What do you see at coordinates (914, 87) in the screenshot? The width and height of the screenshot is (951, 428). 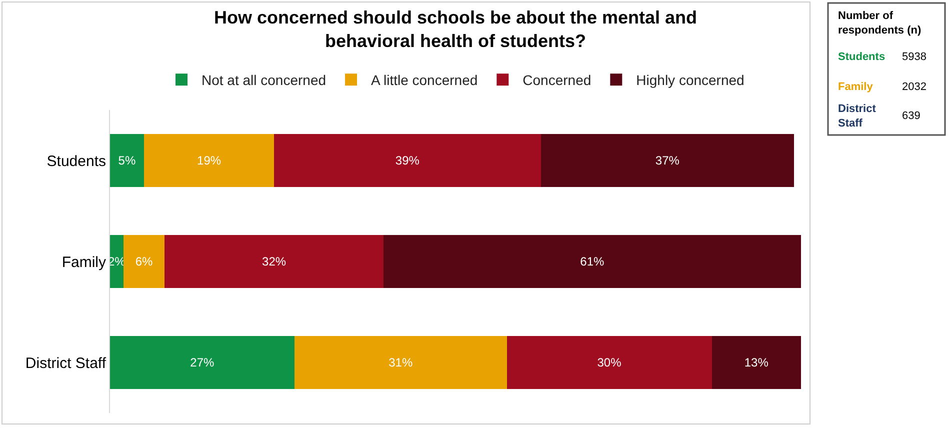 I see `data-label: 2032` at bounding box center [914, 87].